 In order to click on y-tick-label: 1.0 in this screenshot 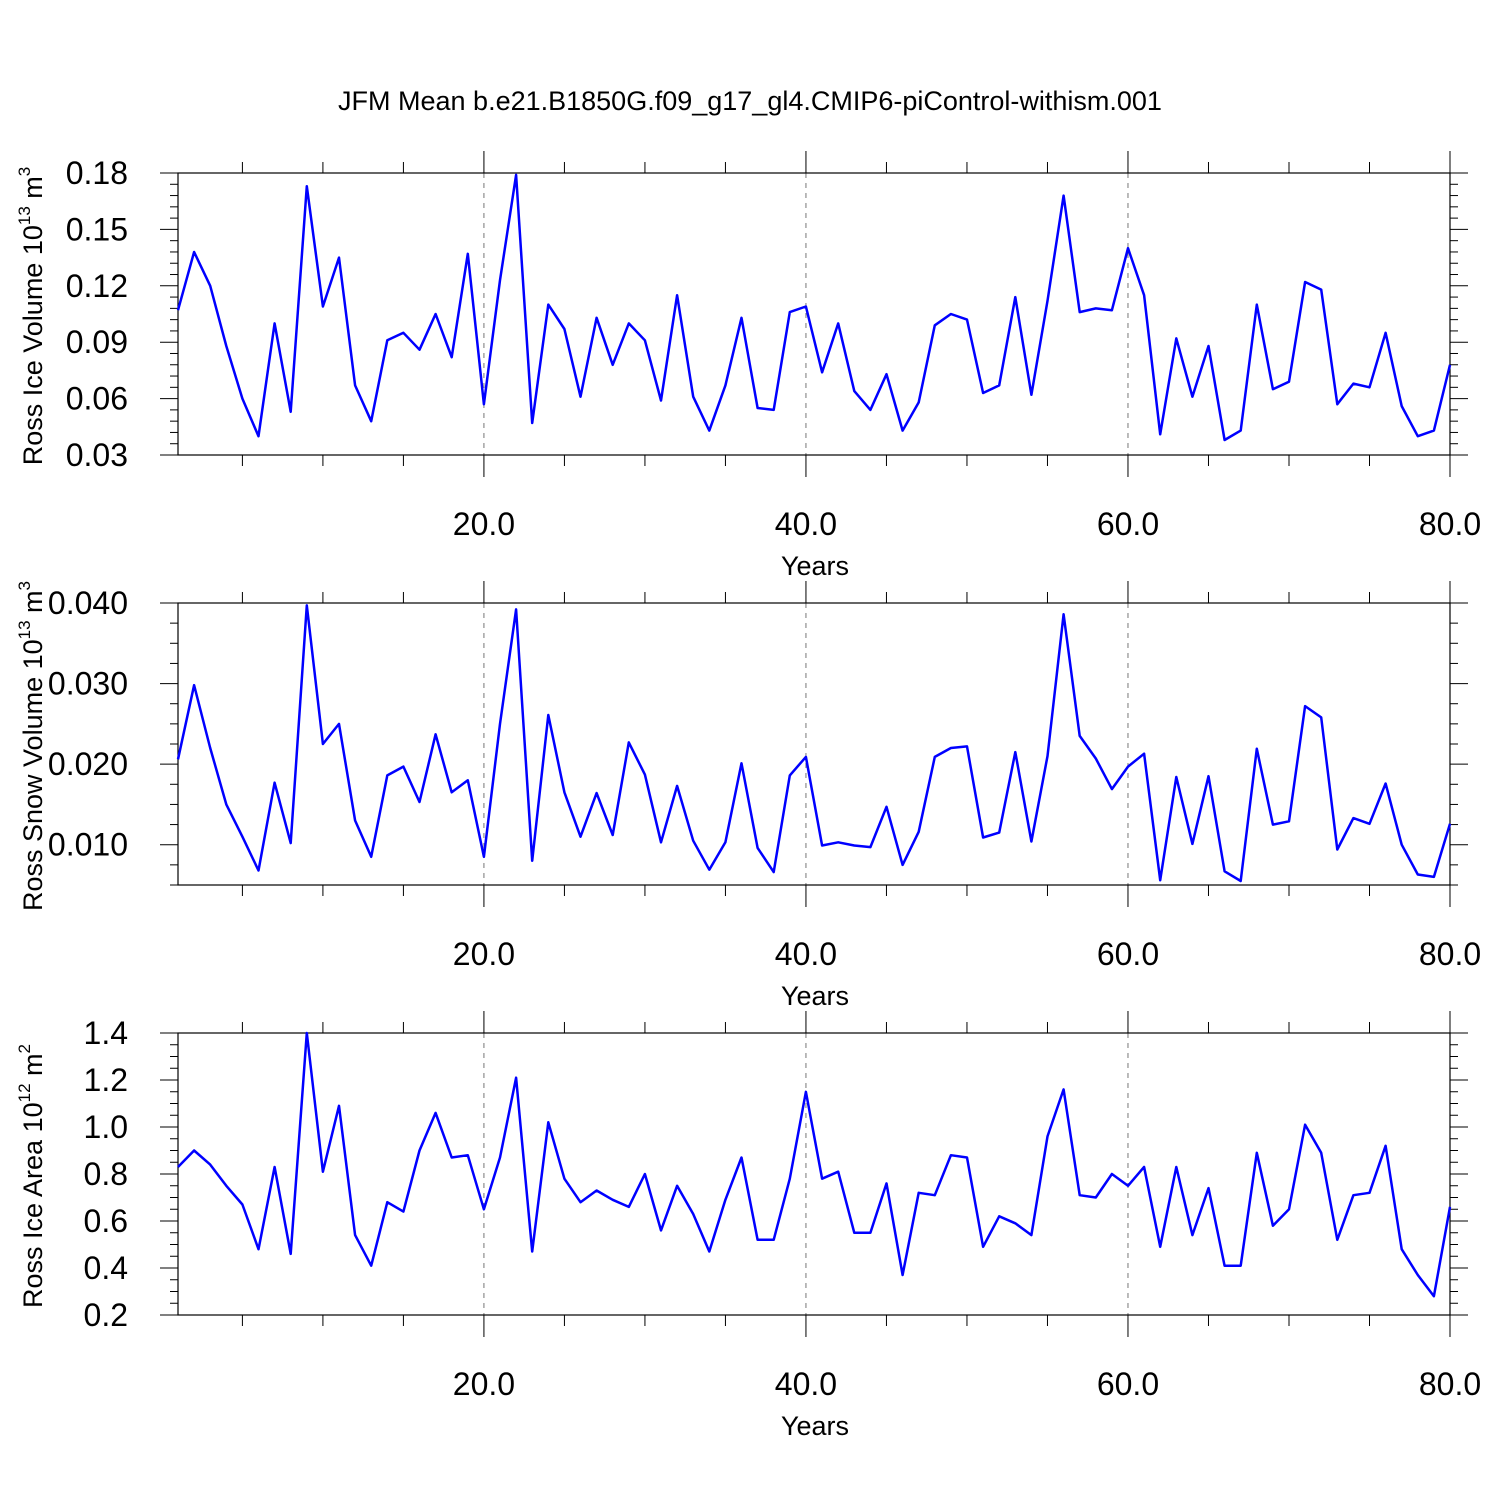, I will do `click(106, 1127)`.